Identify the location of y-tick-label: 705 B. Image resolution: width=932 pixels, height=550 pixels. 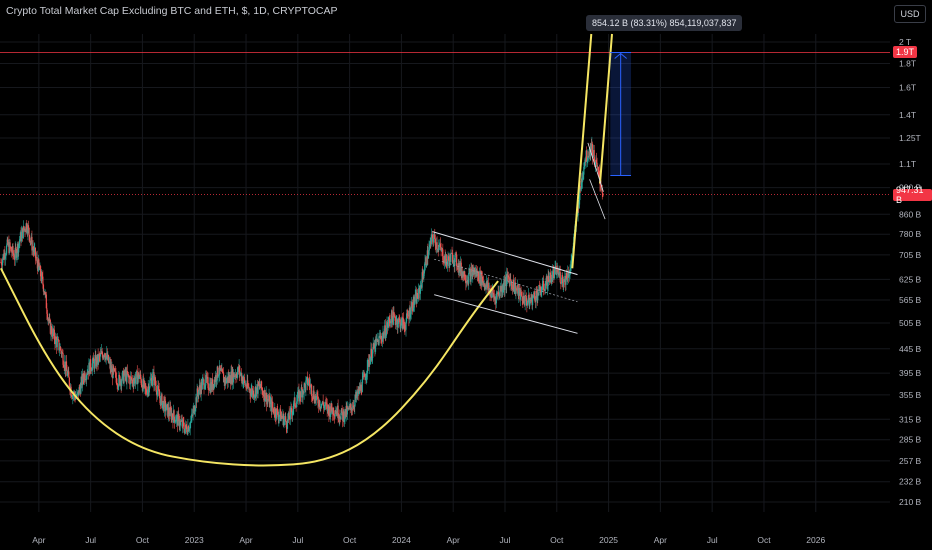
(910, 255).